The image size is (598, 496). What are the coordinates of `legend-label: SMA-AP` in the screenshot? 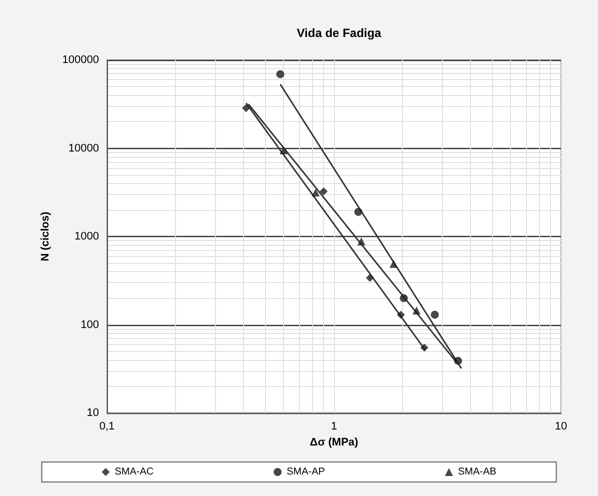 It's located at (306, 472).